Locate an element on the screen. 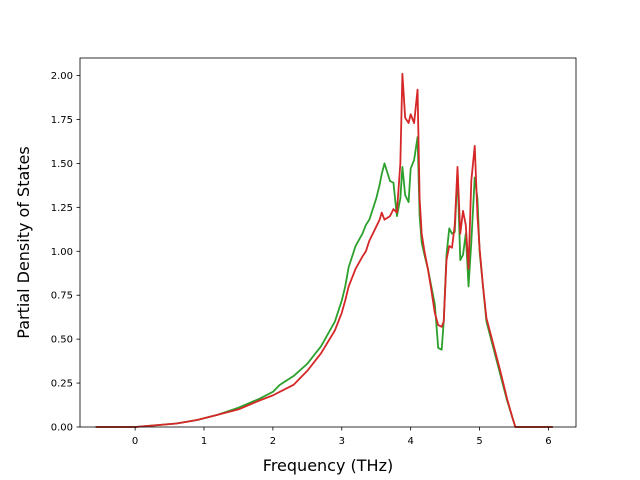  y-tick-label: 1.75 is located at coordinates (62, 120).